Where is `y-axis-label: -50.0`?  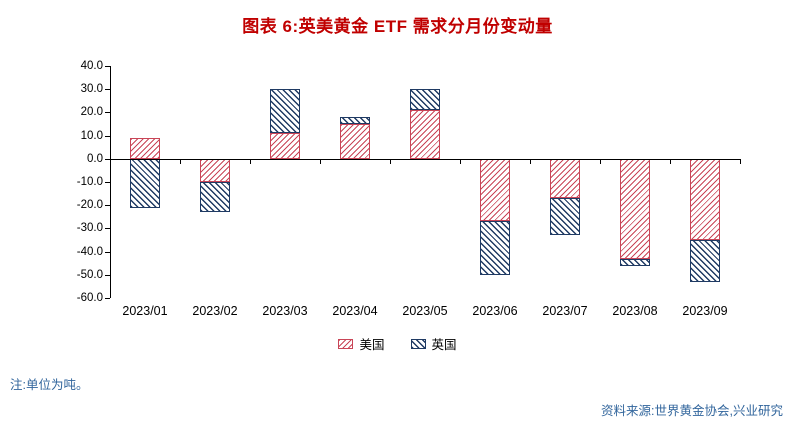 y-axis-label: -50.0 is located at coordinates (89, 274).